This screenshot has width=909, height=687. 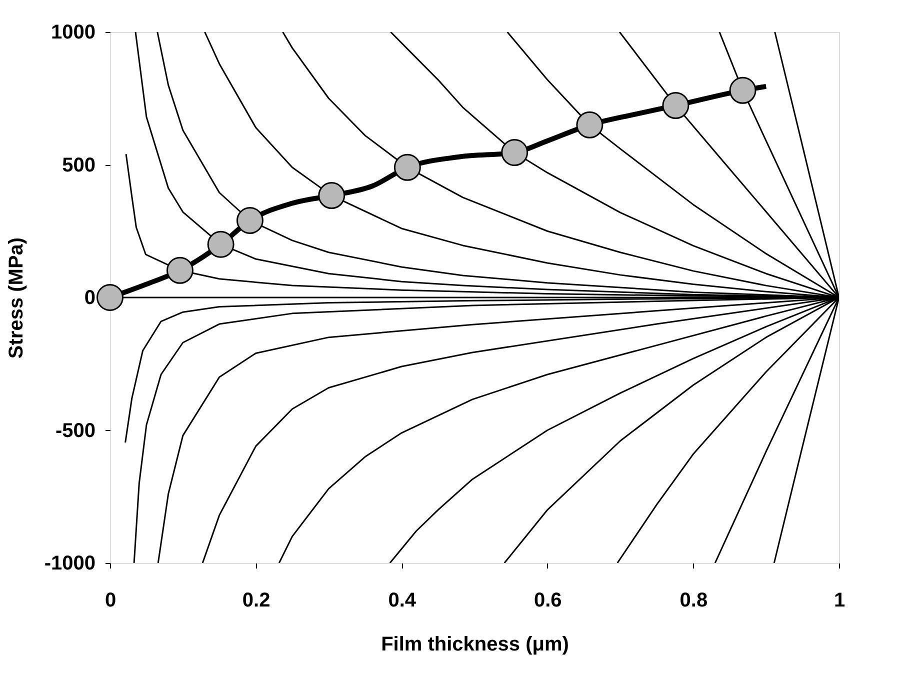 What do you see at coordinates (475, 645) in the screenshot?
I see `x-axis-title: Film thickness (μm)` at bounding box center [475, 645].